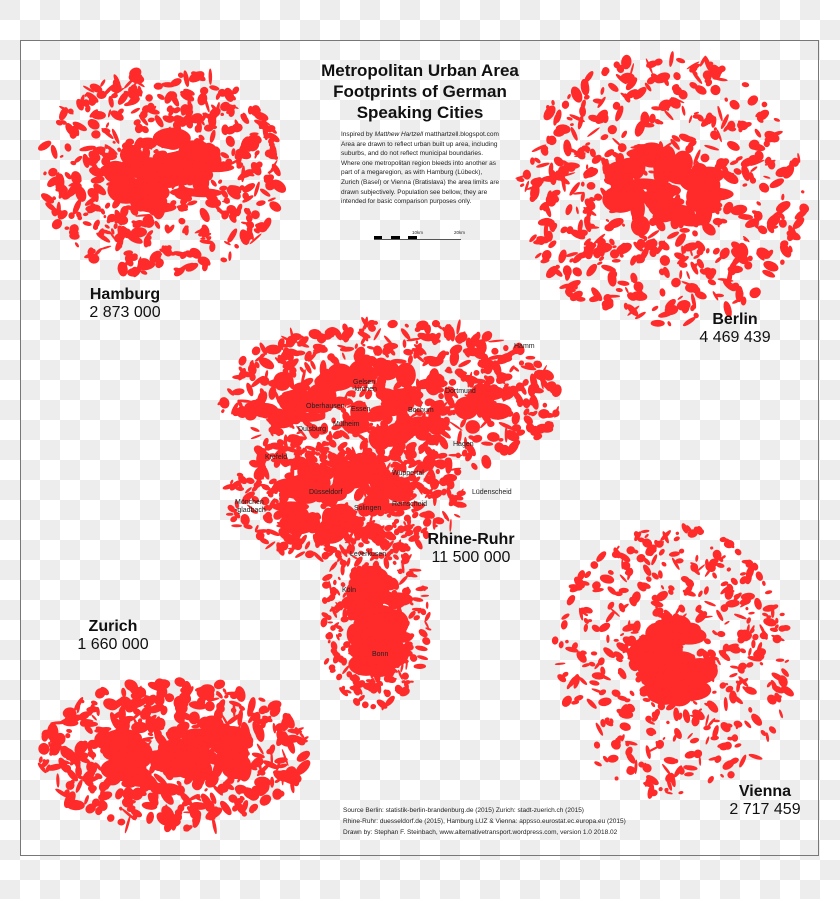 Image resolution: width=840 pixels, height=899 pixels. Describe the element at coordinates (471, 557) in the screenshot. I see `region-population: 11 500 000` at that location.